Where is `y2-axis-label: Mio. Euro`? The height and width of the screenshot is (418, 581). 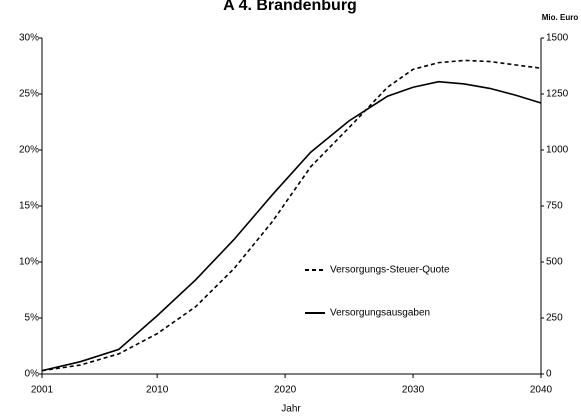 y2-axis-label: Mio. Euro is located at coordinates (560, 17).